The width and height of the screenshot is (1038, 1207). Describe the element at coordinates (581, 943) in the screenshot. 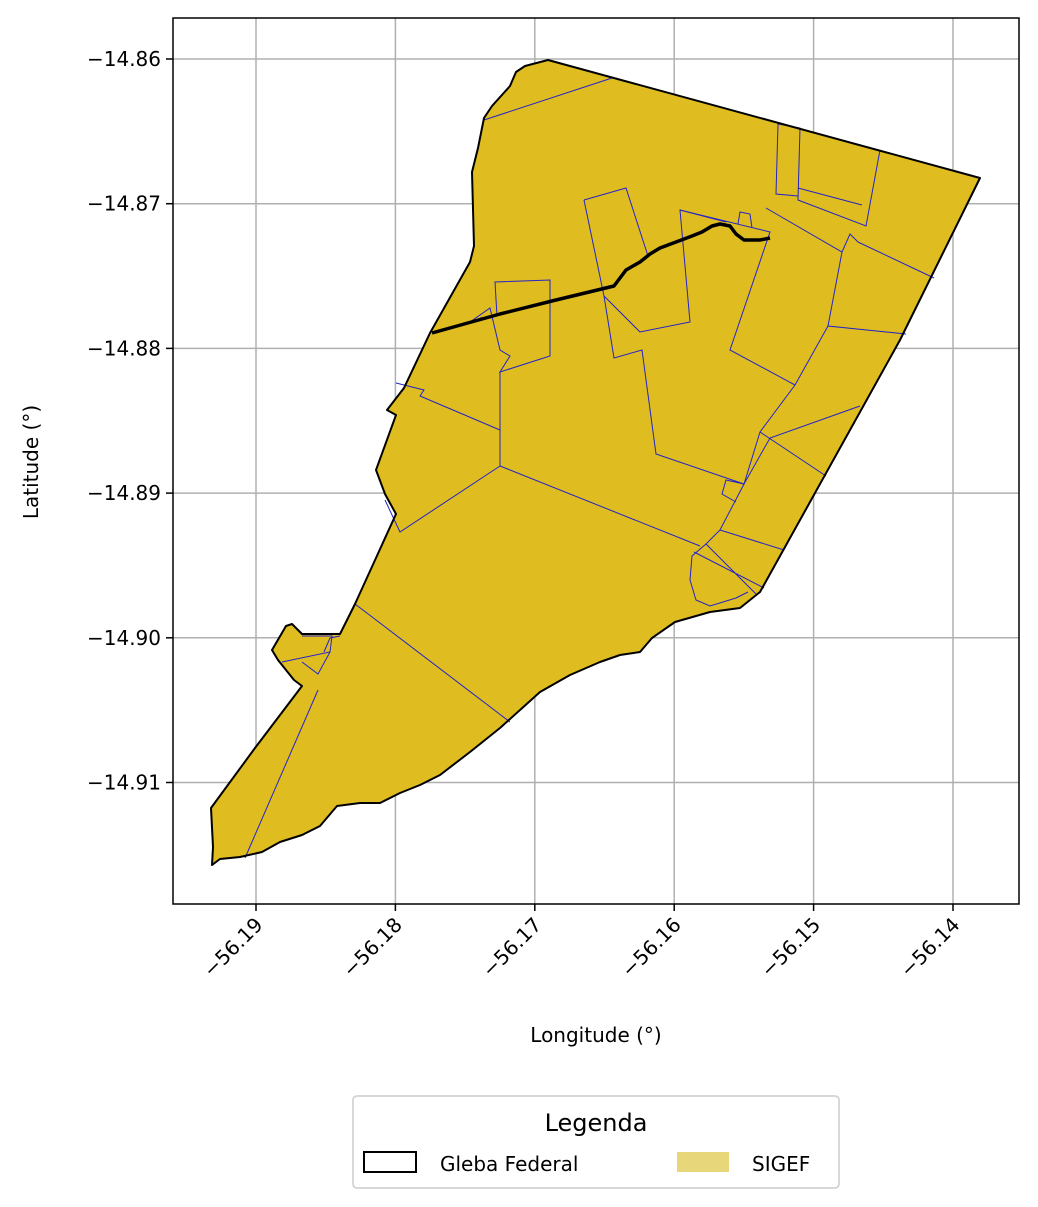

I see `x-axis-ticks: −56.19 −56.18 −56.17 −56.16 −56.15 −56.14` at that location.